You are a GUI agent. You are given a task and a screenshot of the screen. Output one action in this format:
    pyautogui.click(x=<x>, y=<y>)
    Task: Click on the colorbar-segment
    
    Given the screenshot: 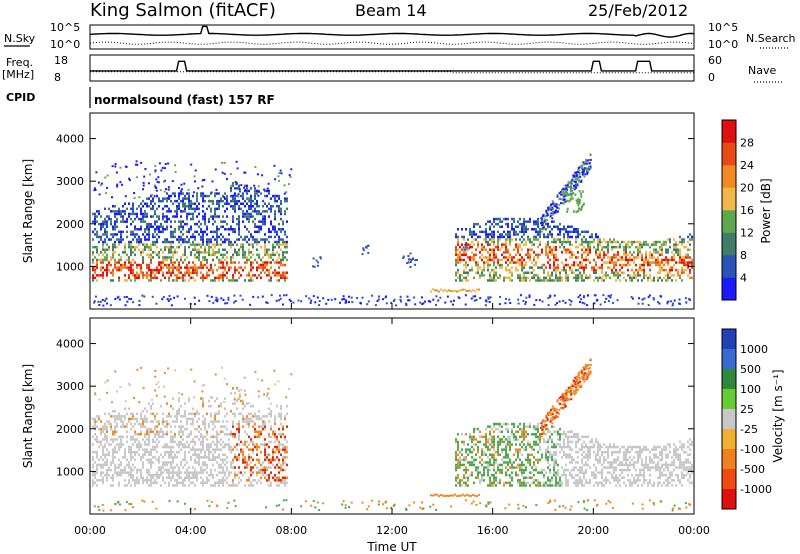 What is the action you would take?
    pyautogui.click(x=729, y=176)
    